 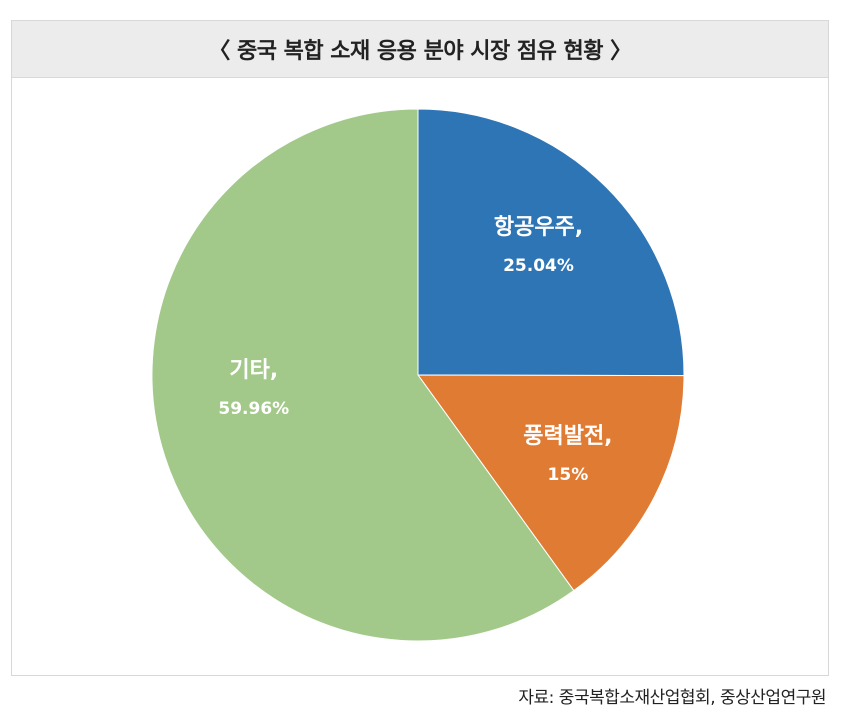 I want to click on chart-title: 〈 중국 복합 소재 응용 분야 시장 점유 현황 〉, so click(x=420, y=49).